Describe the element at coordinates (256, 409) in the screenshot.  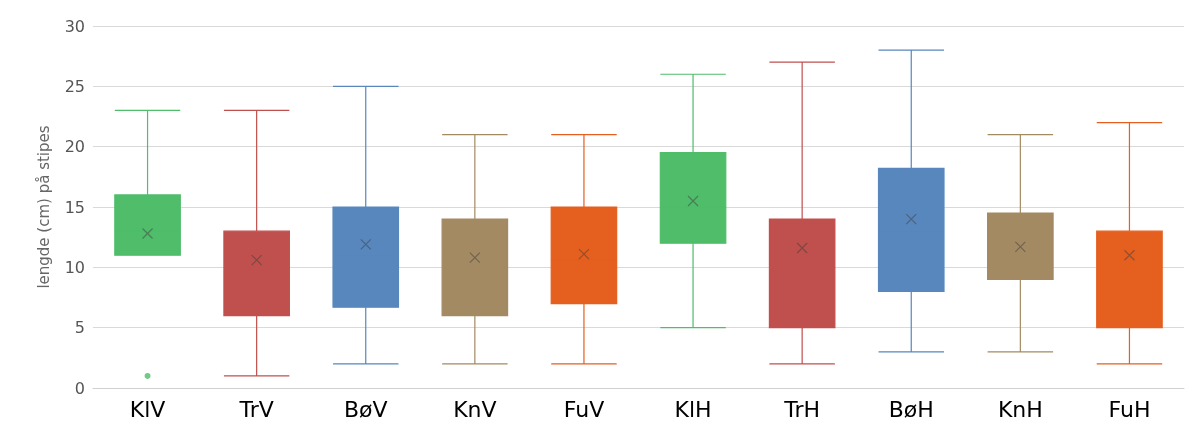
I see `x-tick-label: TrV` at that location.